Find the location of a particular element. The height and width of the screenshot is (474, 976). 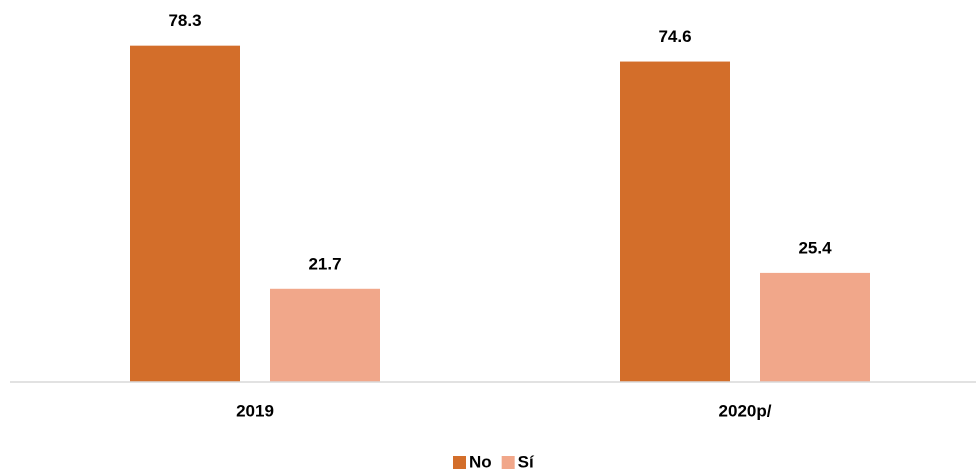

data-label: 25.4 is located at coordinates (815, 247).